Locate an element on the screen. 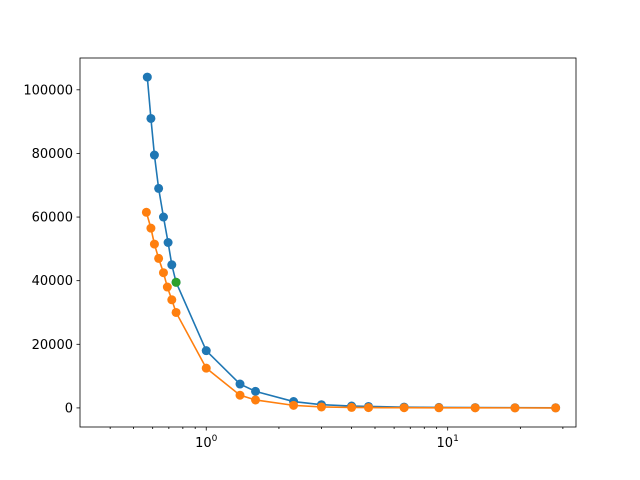 This screenshot has width=640, height=480. y-tick-label: 100000 is located at coordinates (48, 90).